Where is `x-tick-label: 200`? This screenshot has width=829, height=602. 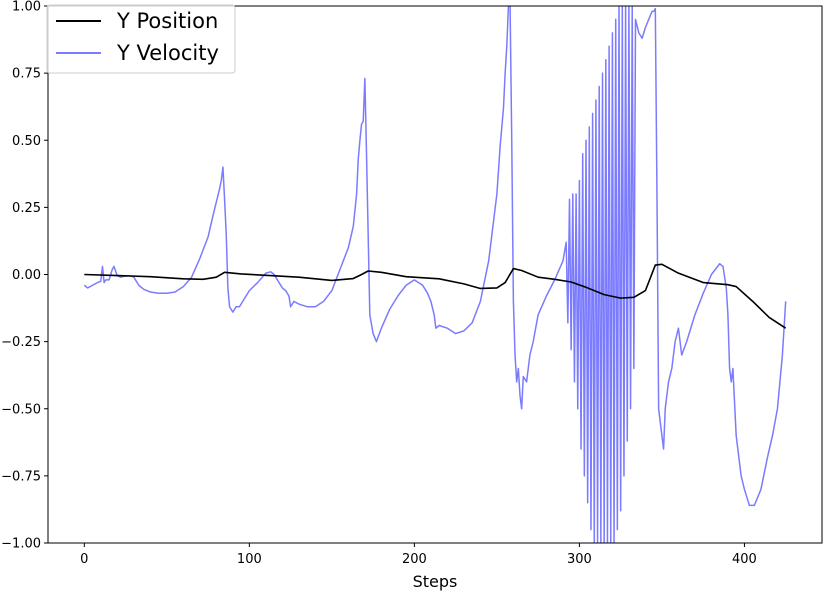
x-tick-label: 200 is located at coordinates (414, 559).